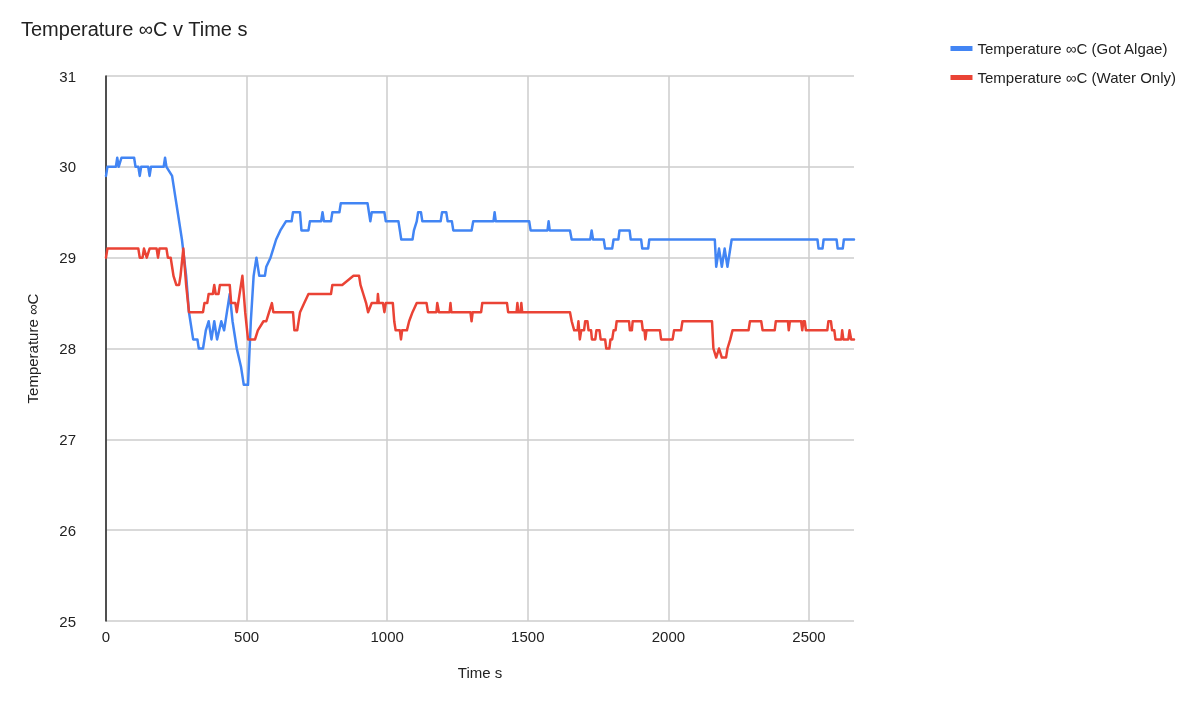 The height and width of the screenshot is (705, 1199). I want to click on y-axis-title: Temperature ∞C, so click(32, 348).